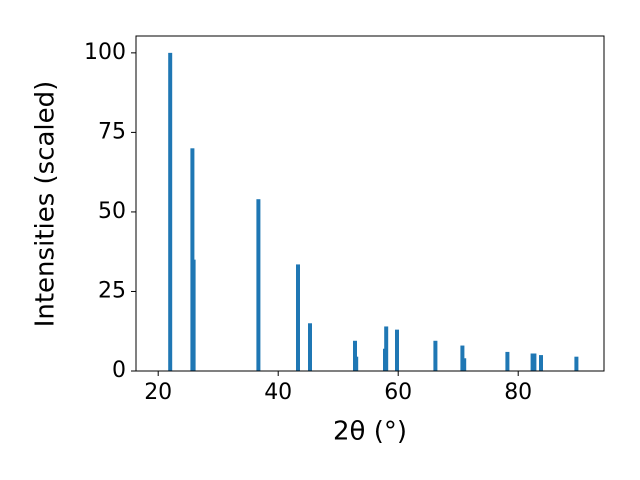 This screenshot has height=480, width=640. What do you see at coordinates (158, 392) in the screenshot?
I see `x-tick-label: 20` at bounding box center [158, 392].